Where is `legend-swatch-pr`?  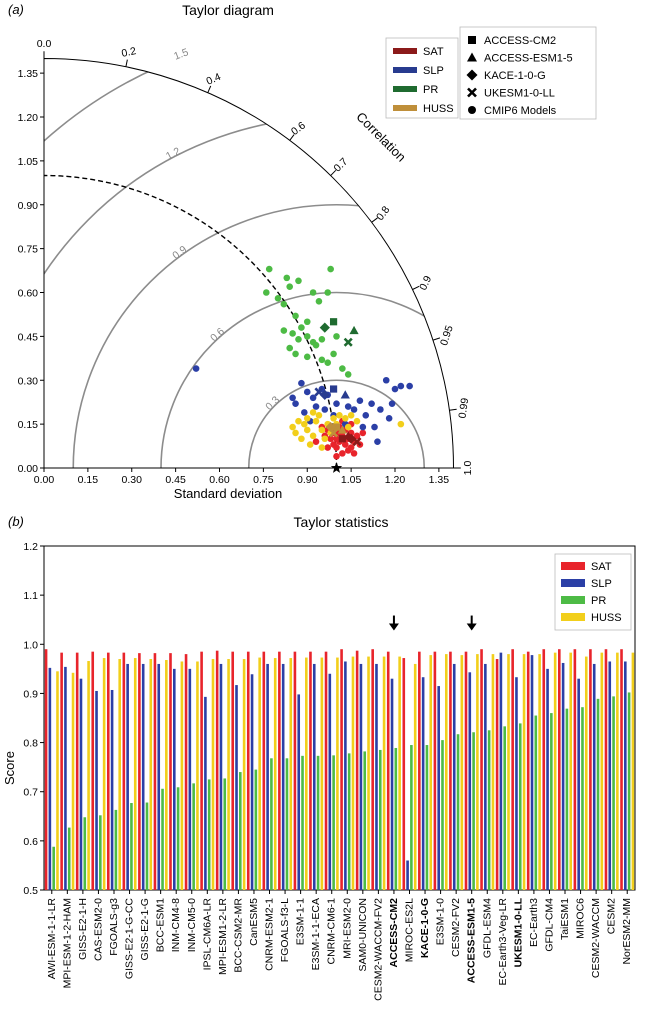 legend-swatch-pr is located at coordinates (405, 89).